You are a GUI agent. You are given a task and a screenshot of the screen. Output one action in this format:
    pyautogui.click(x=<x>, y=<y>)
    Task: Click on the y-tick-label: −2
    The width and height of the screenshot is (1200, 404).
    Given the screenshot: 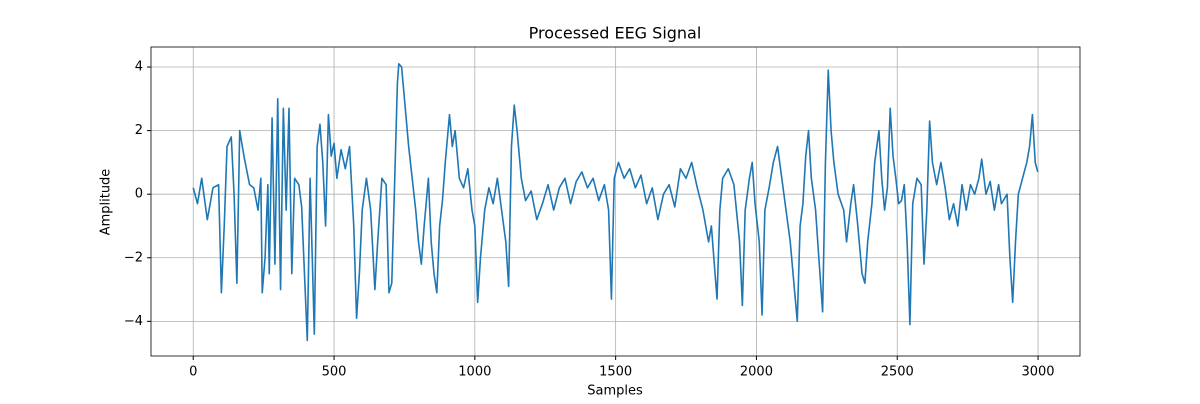 What is the action you would take?
    pyautogui.click(x=133, y=257)
    